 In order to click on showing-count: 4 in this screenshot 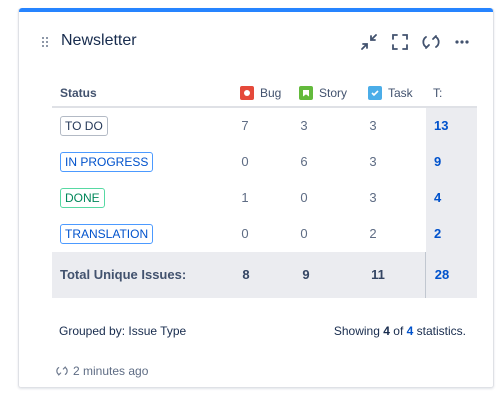, I will do `click(386, 331)`.